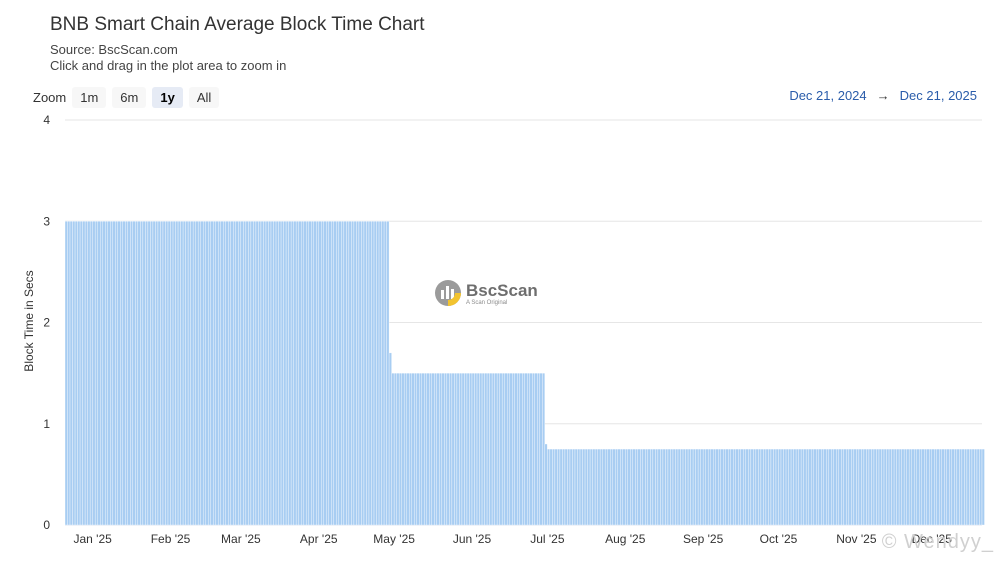 This screenshot has height=563, width=1000. I want to click on chart-title: BNB Smart Chain Average Block Time Chart, so click(237, 24).